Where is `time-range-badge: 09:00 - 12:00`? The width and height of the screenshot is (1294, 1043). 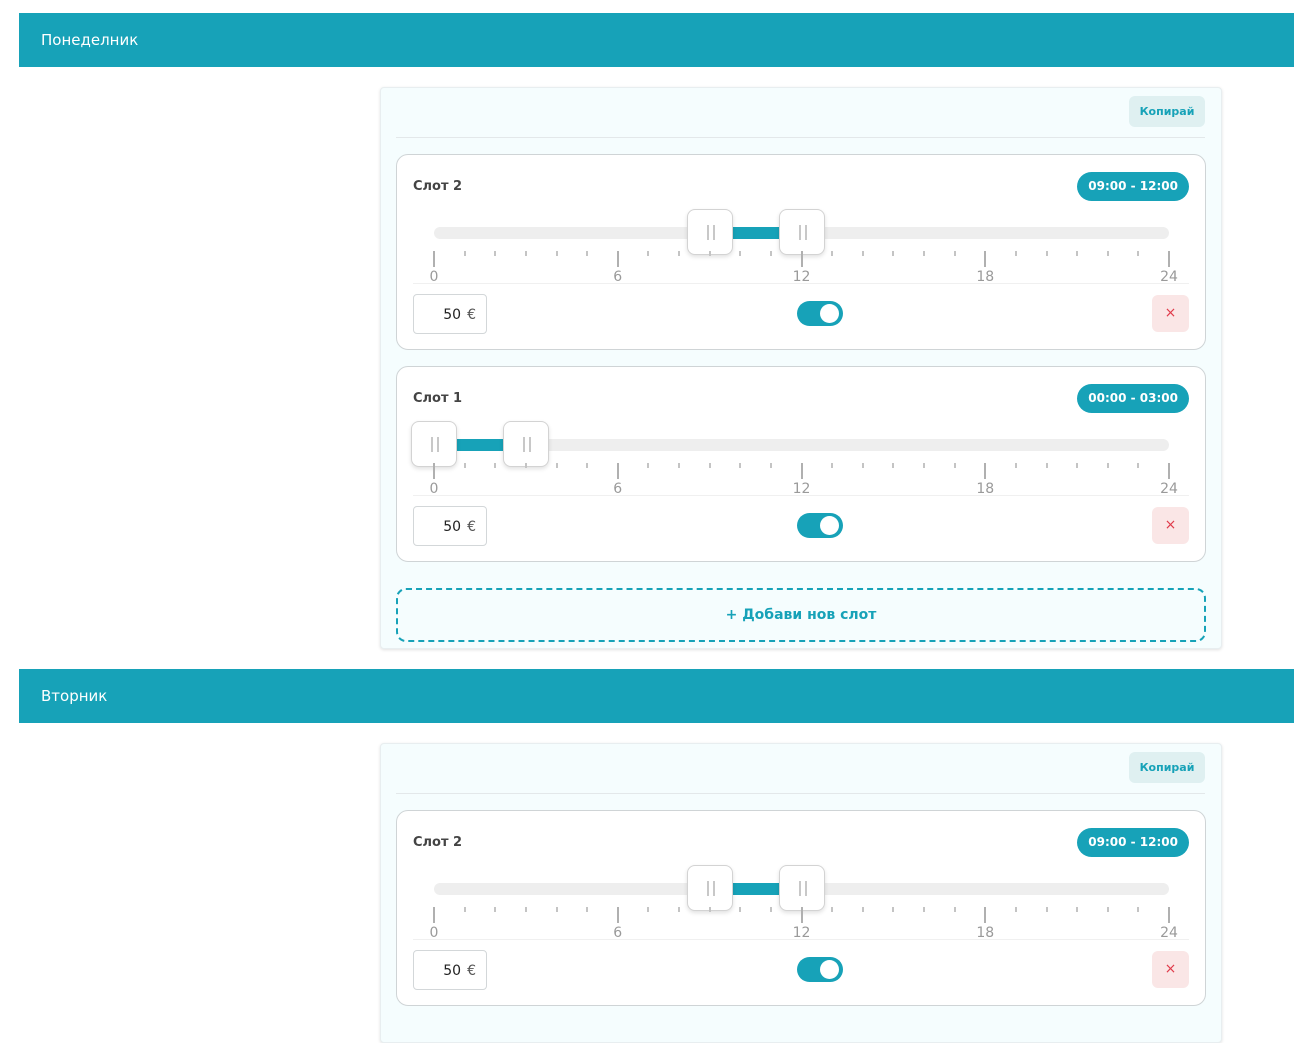
time-range-badge: 09:00 - 12:00 is located at coordinates (1133, 842).